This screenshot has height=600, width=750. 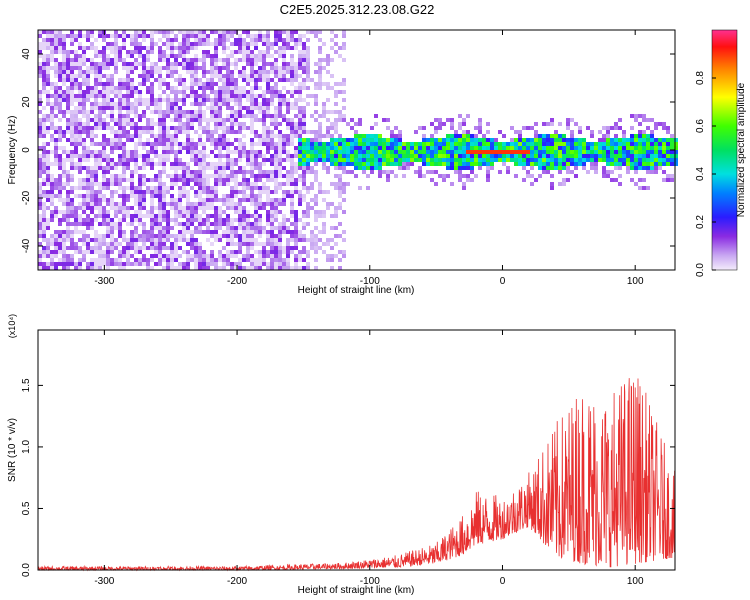 What do you see at coordinates (635, 581) in the screenshot?
I see `snr-x-tick-label: 100` at bounding box center [635, 581].